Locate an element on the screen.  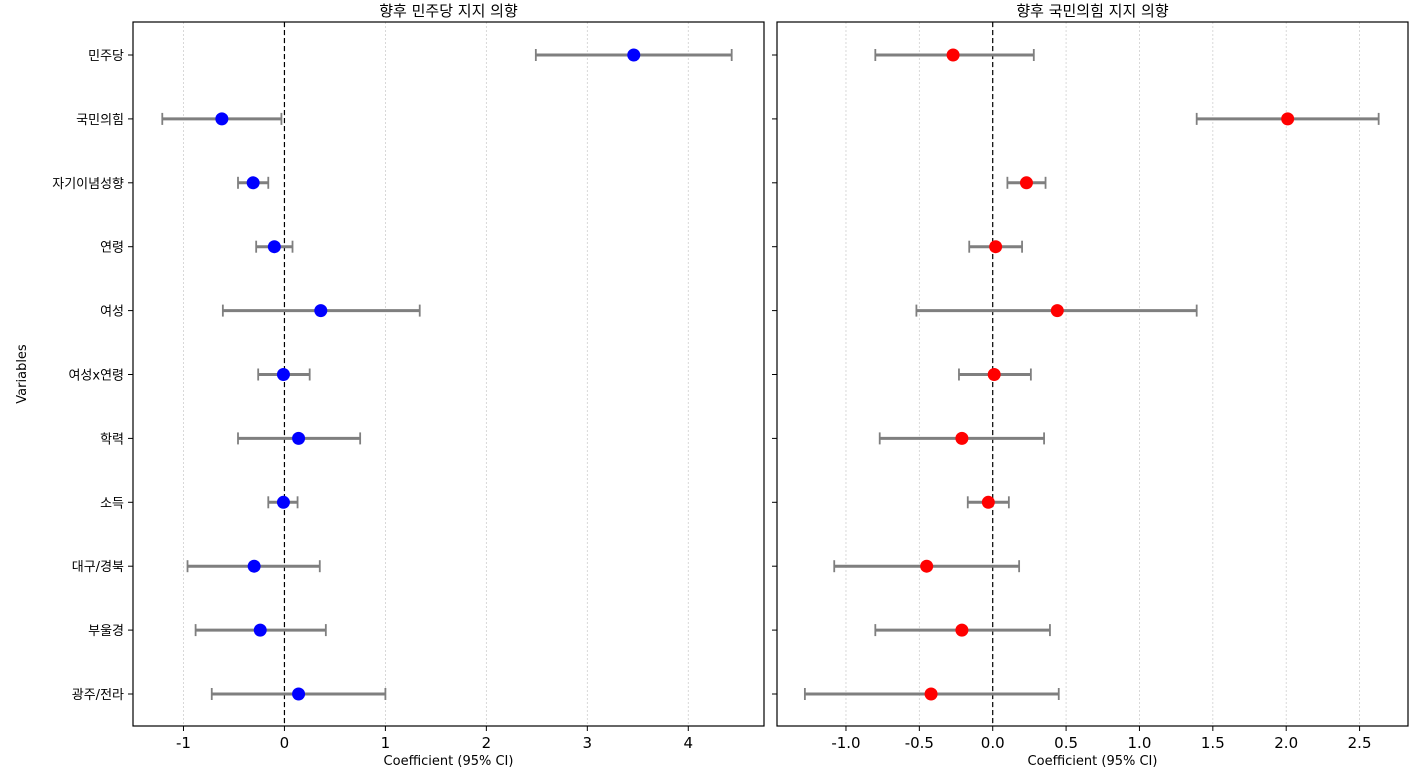
panel-title-2: 향후 국민의힘 지지 의향 is located at coordinates (1092, 11).